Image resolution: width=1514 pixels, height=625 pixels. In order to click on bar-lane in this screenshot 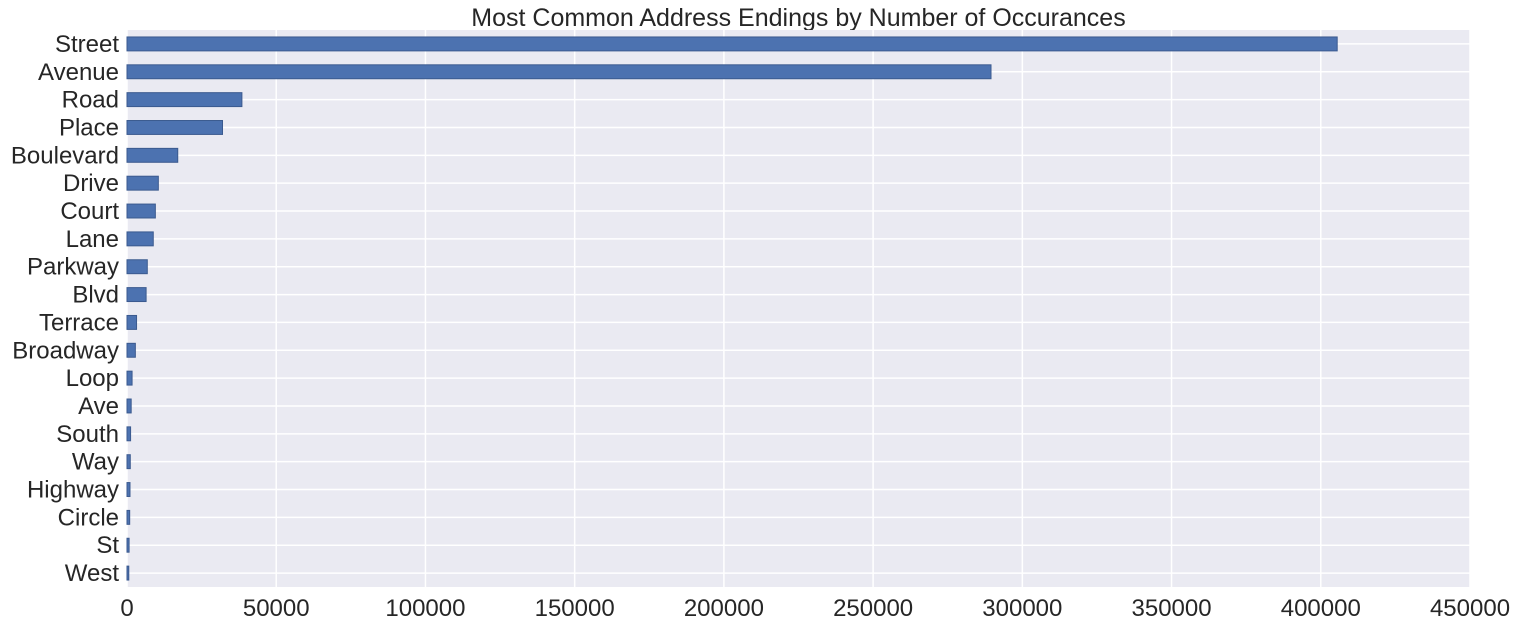, I will do `click(140, 239)`.